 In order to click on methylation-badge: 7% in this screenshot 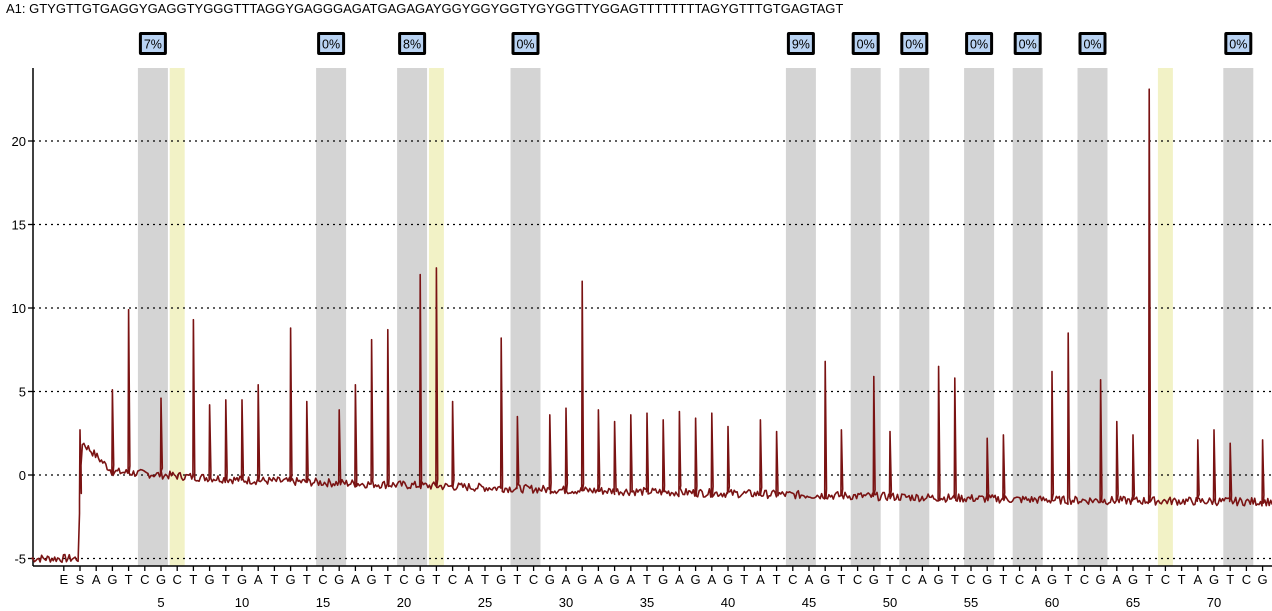, I will do `click(152, 43)`.